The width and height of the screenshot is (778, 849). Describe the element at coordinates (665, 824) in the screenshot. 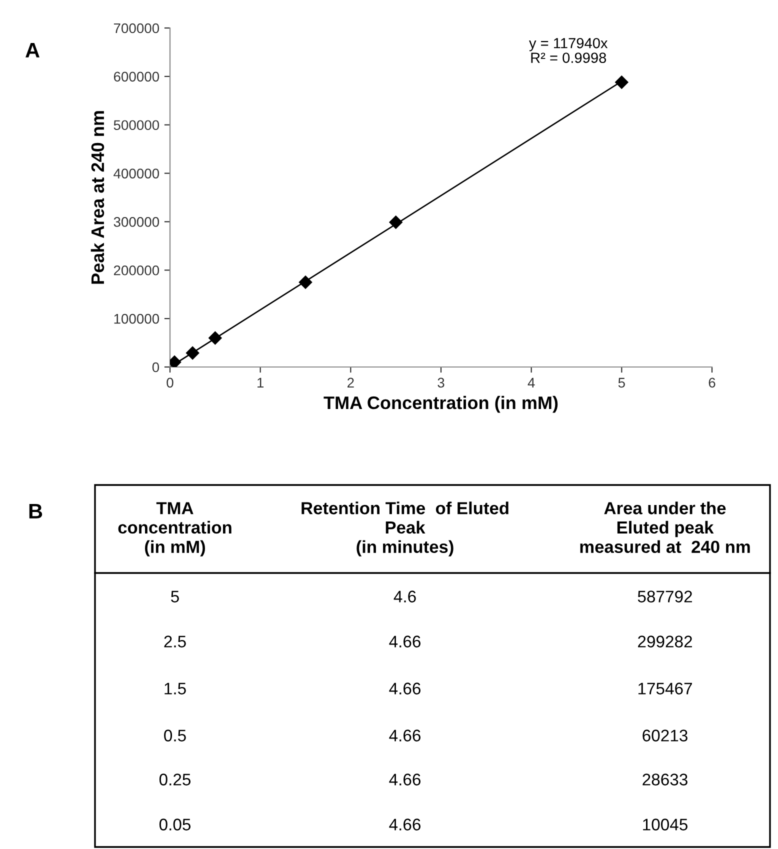

I see `text: 10045` at that location.